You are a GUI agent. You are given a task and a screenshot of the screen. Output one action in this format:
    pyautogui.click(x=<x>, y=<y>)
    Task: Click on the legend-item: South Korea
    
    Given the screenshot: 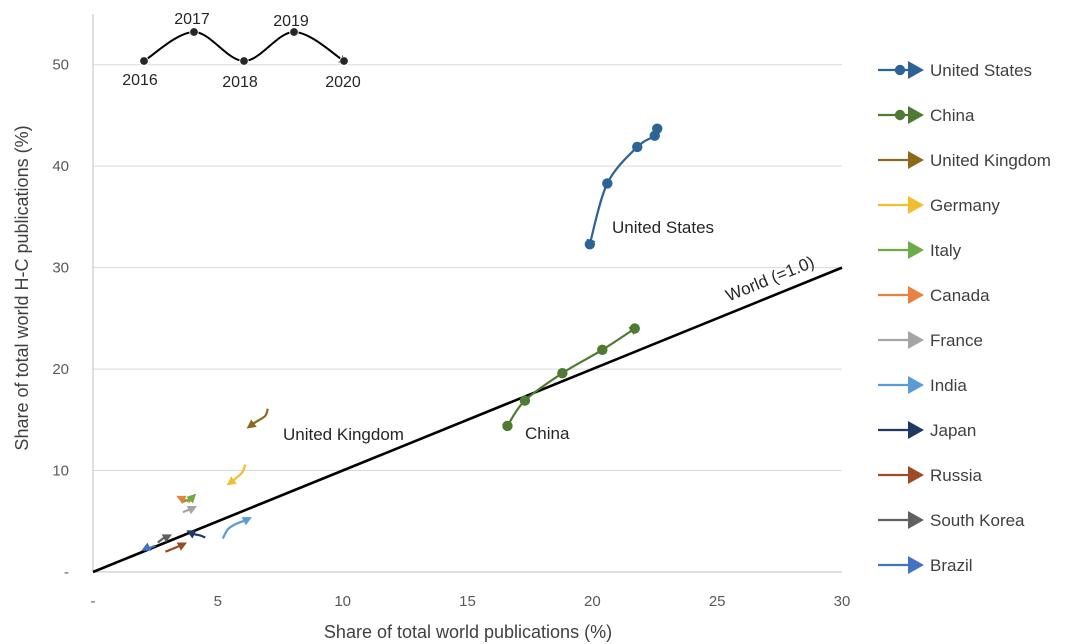 What is the action you would take?
    pyautogui.click(x=951, y=520)
    